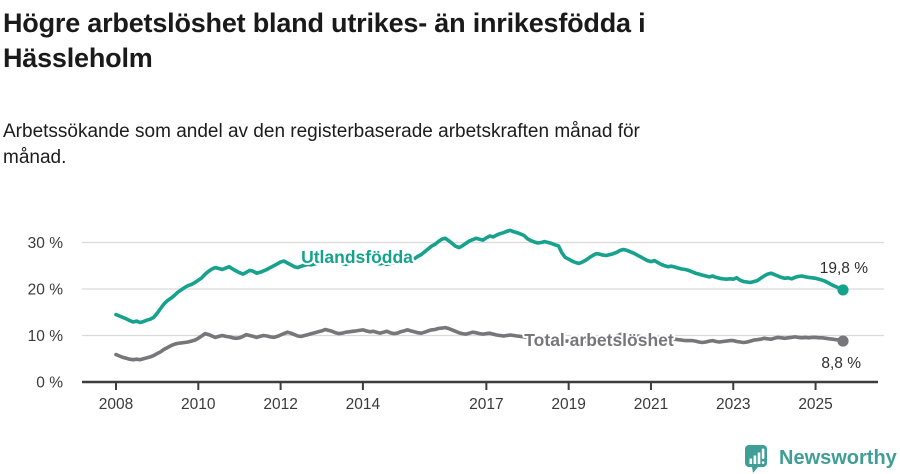 This screenshot has width=900, height=474. What do you see at coordinates (78, 58) in the screenshot?
I see `title-line-2: Hässleholm` at bounding box center [78, 58].